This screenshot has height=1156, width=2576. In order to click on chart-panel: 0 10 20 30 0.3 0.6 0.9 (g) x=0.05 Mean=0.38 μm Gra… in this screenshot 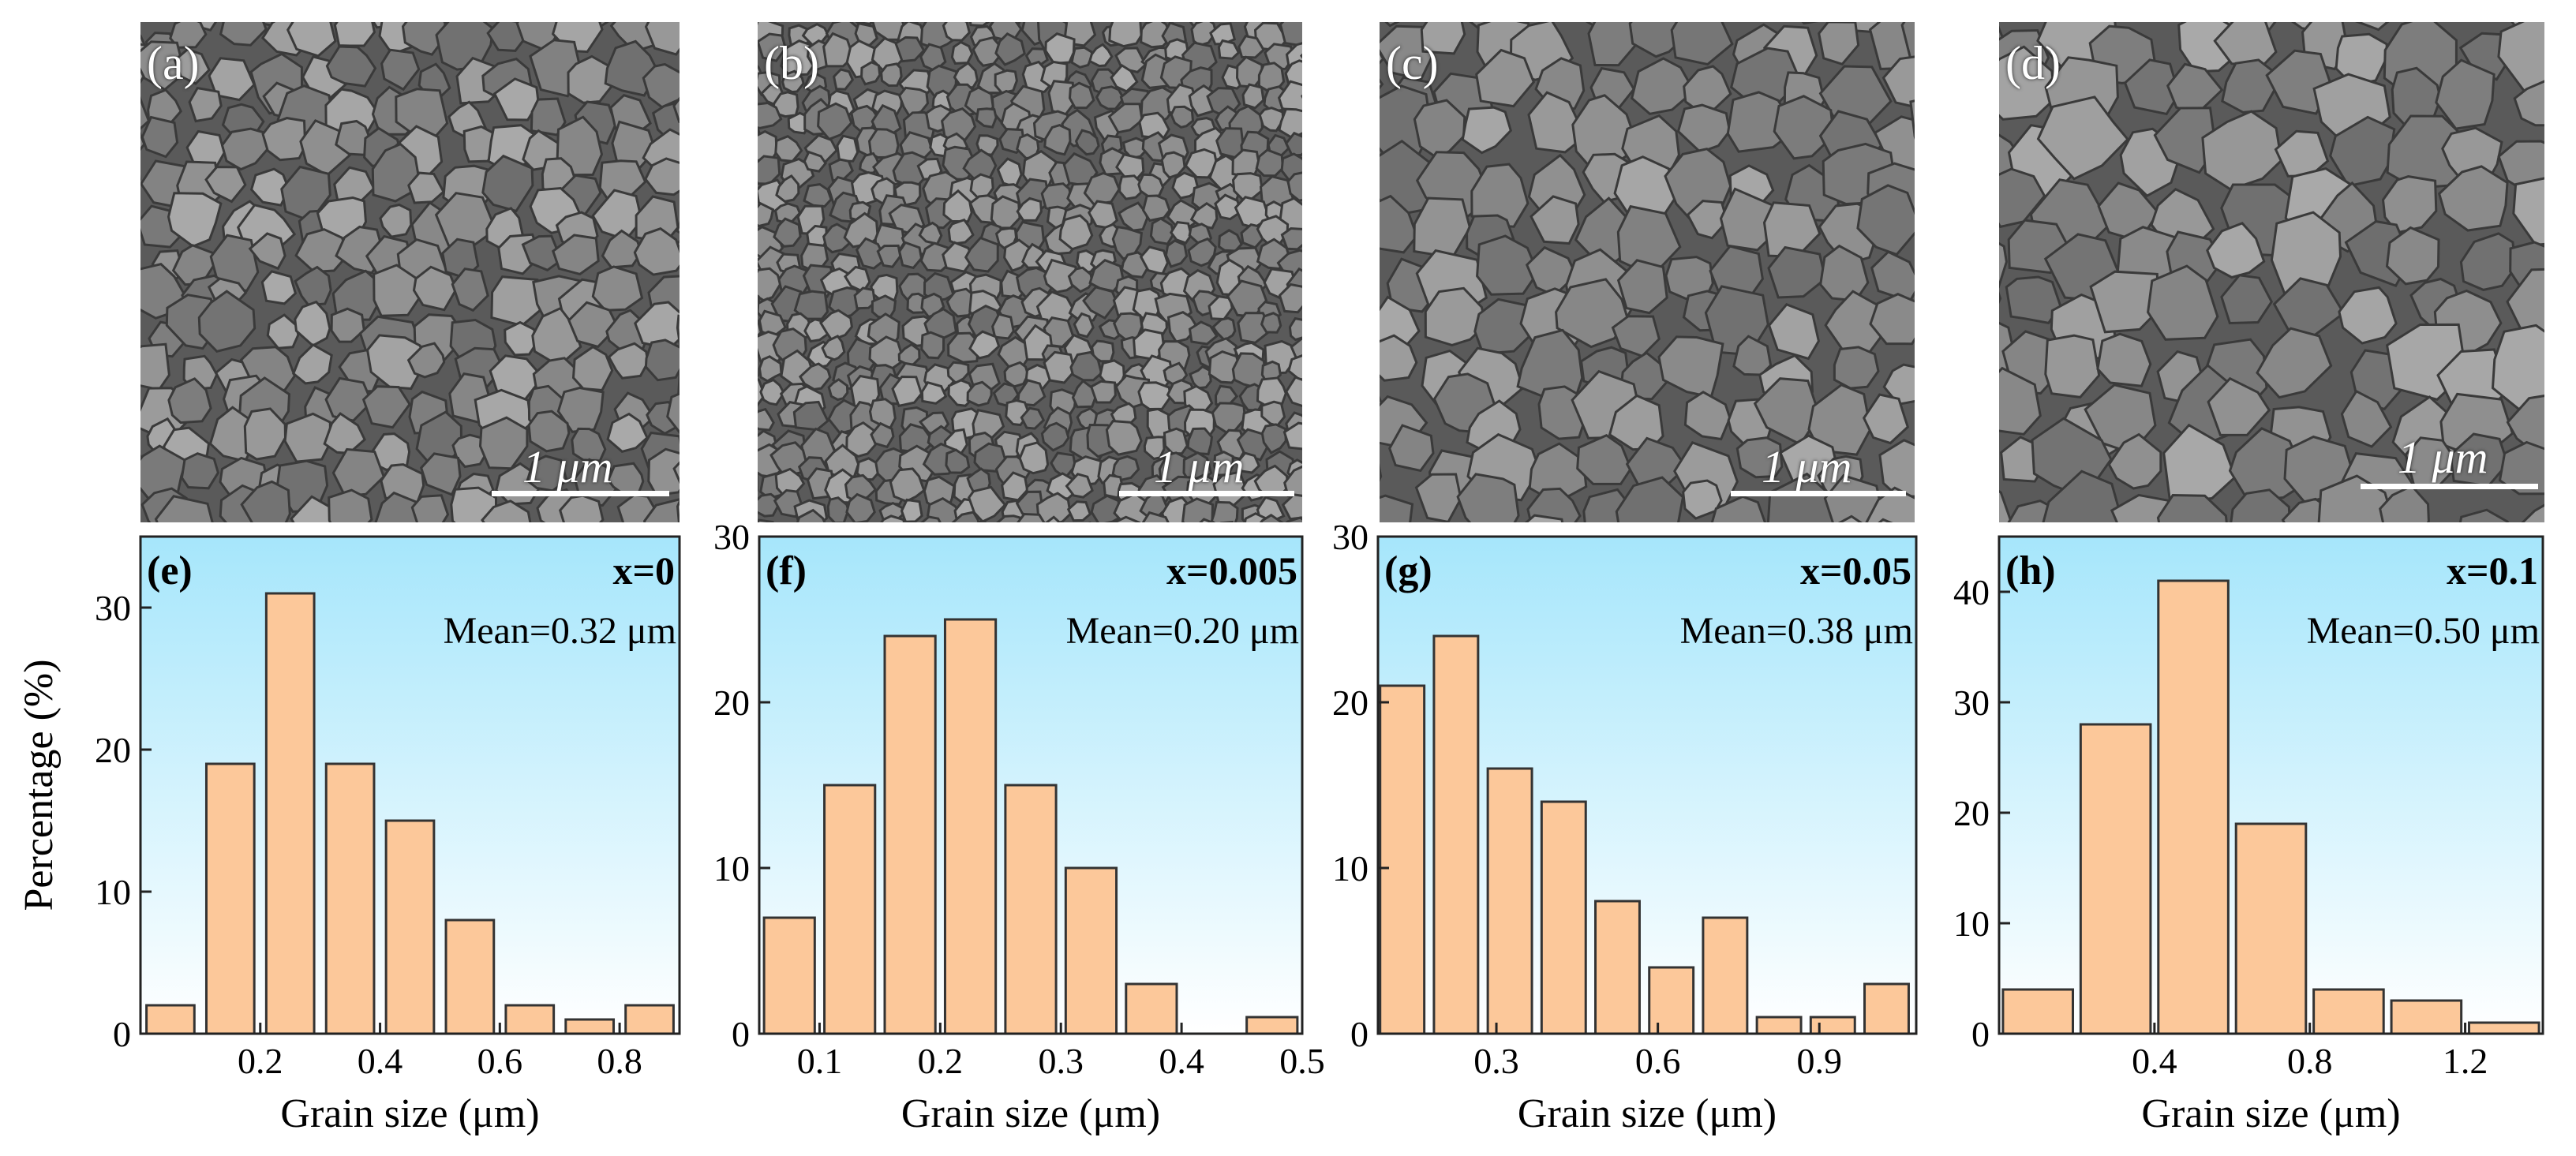, I will do `click(1625, 827)`.